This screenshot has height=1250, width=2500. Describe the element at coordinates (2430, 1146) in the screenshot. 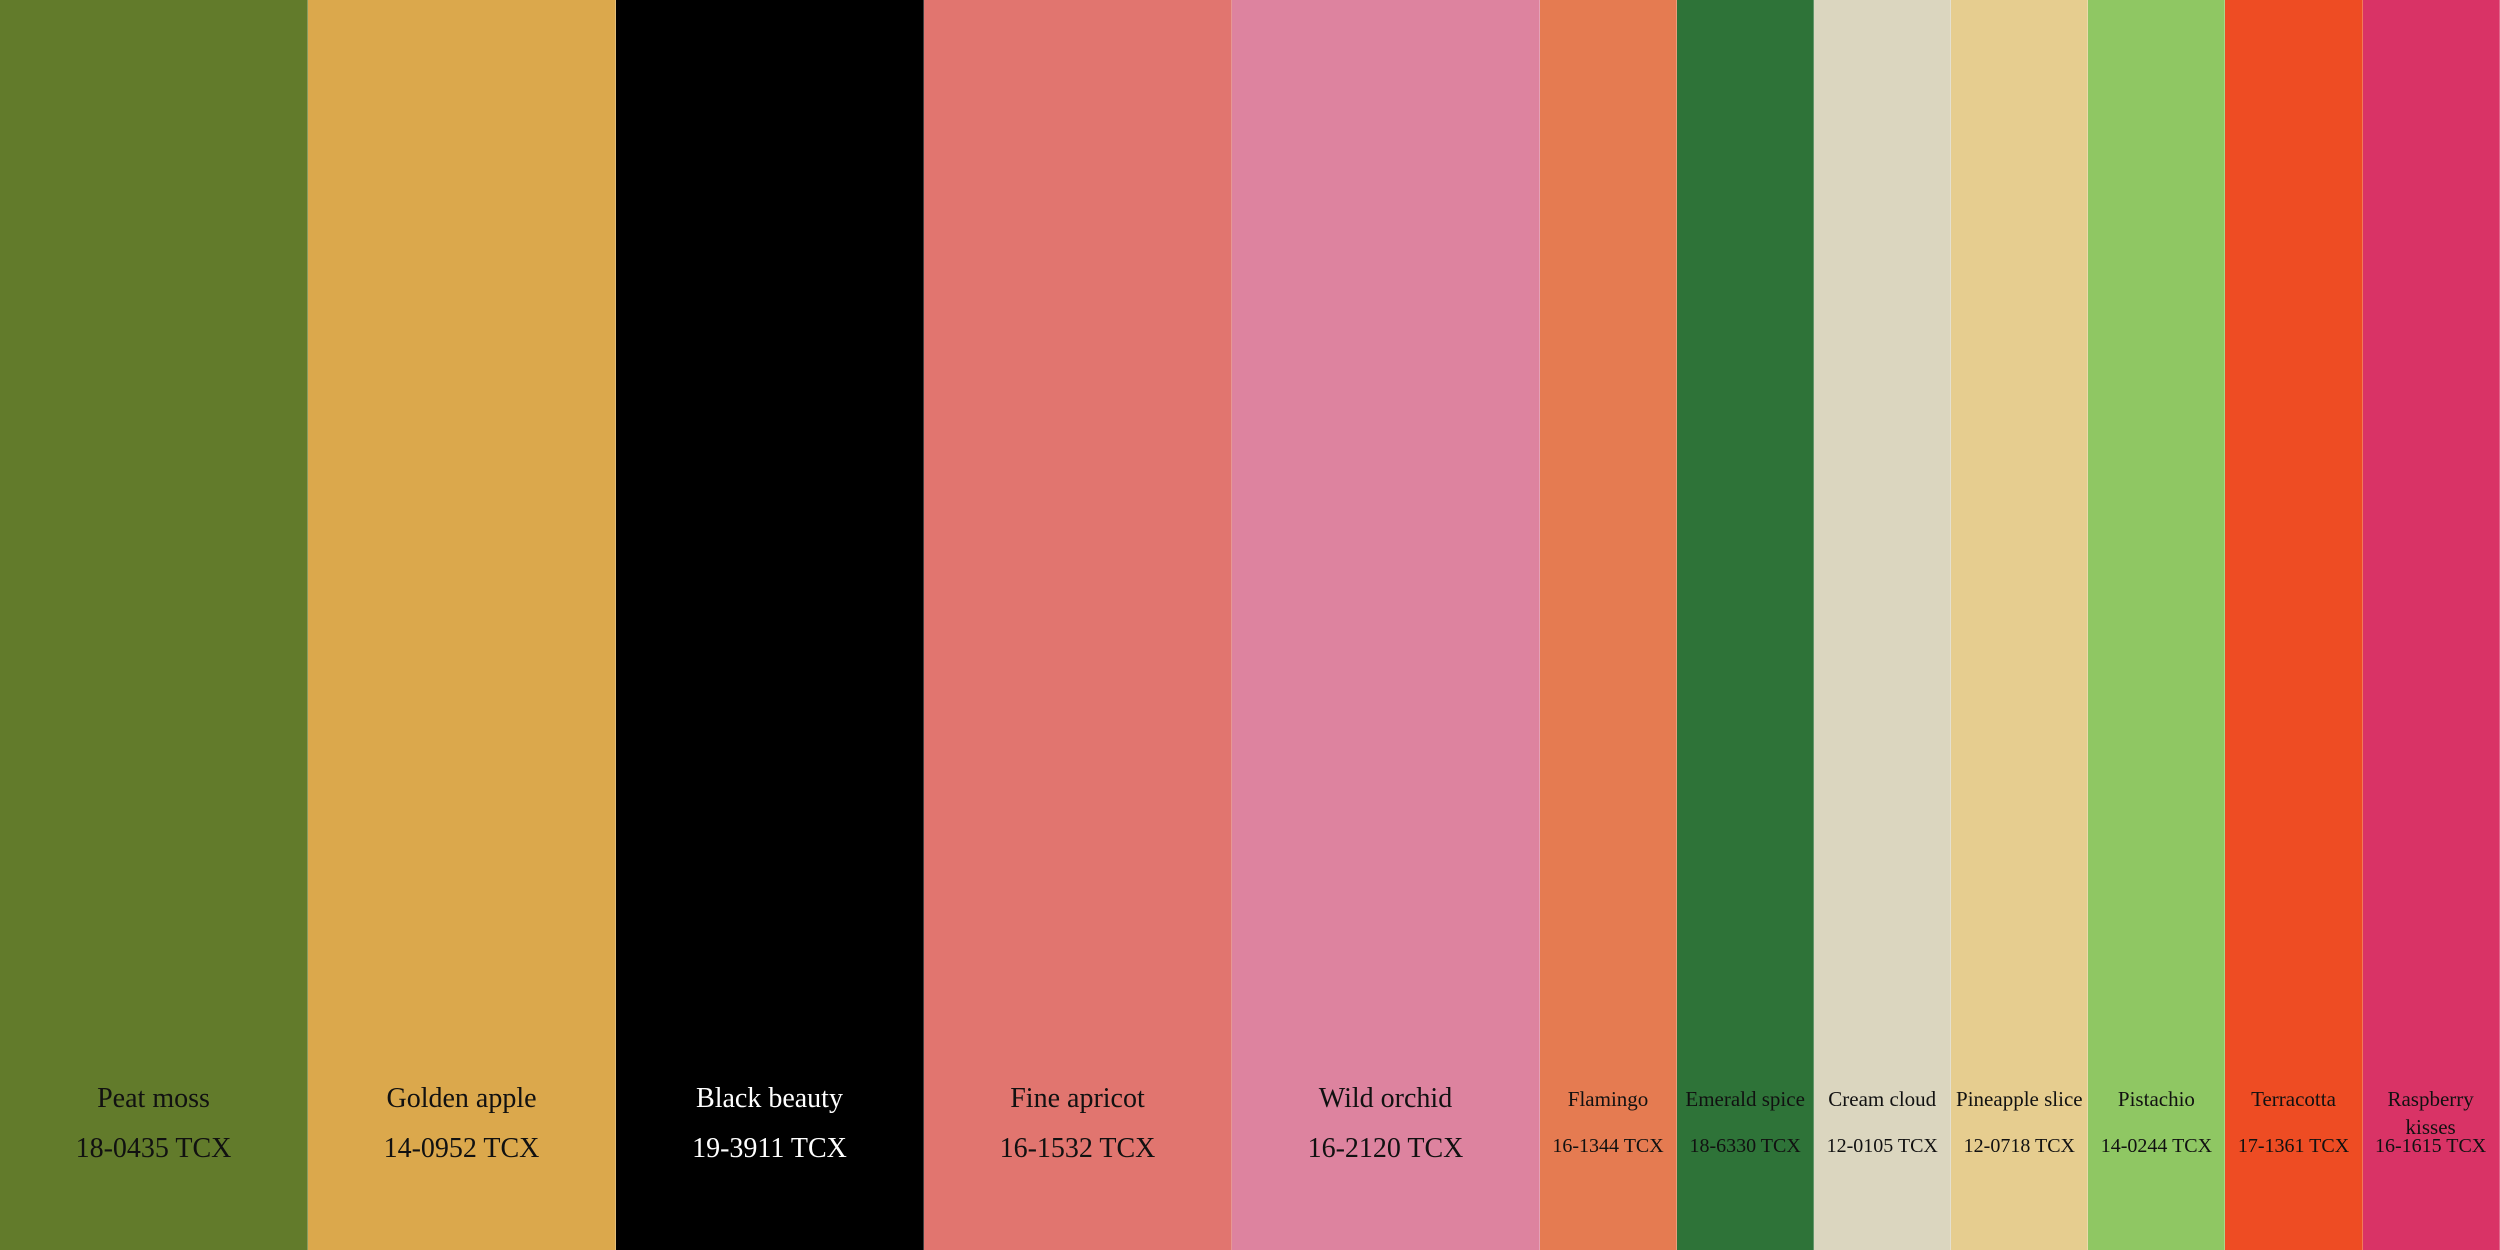

I see `swatch-code: 16-1615 TCX` at that location.